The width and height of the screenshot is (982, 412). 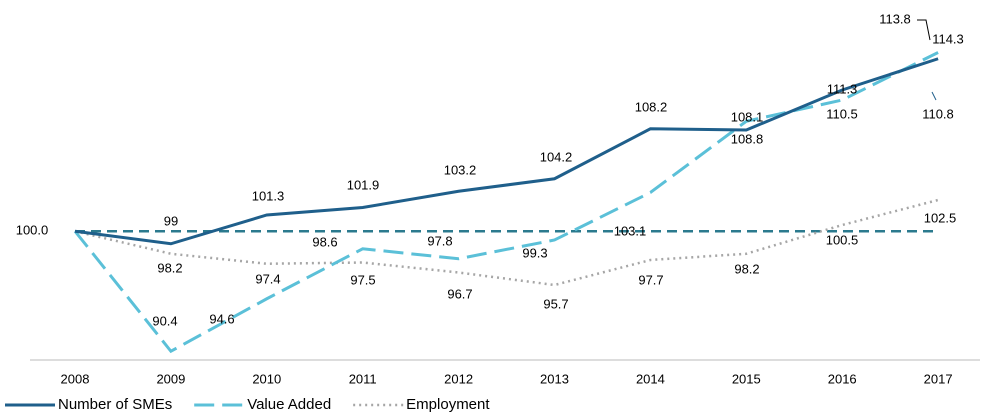 I want to click on x-tick-label: 2008, so click(x=75, y=378).